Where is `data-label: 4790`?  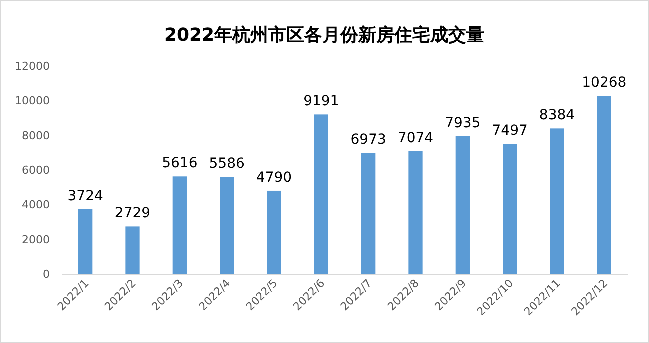
data-label: 4790 is located at coordinates (274, 178).